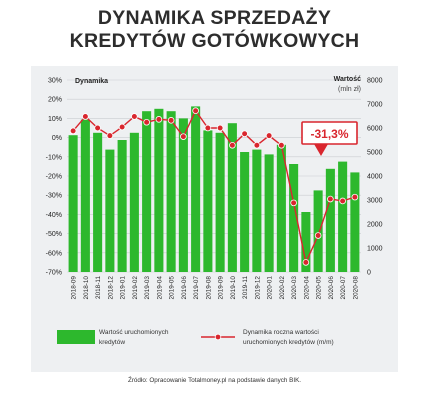 The height and width of the screenshot is (405, 429). What do you see at coordinates (257, 288) in the screenshot?
I see `x-tick-label: 2019-12` at bounding box center [257, 288].